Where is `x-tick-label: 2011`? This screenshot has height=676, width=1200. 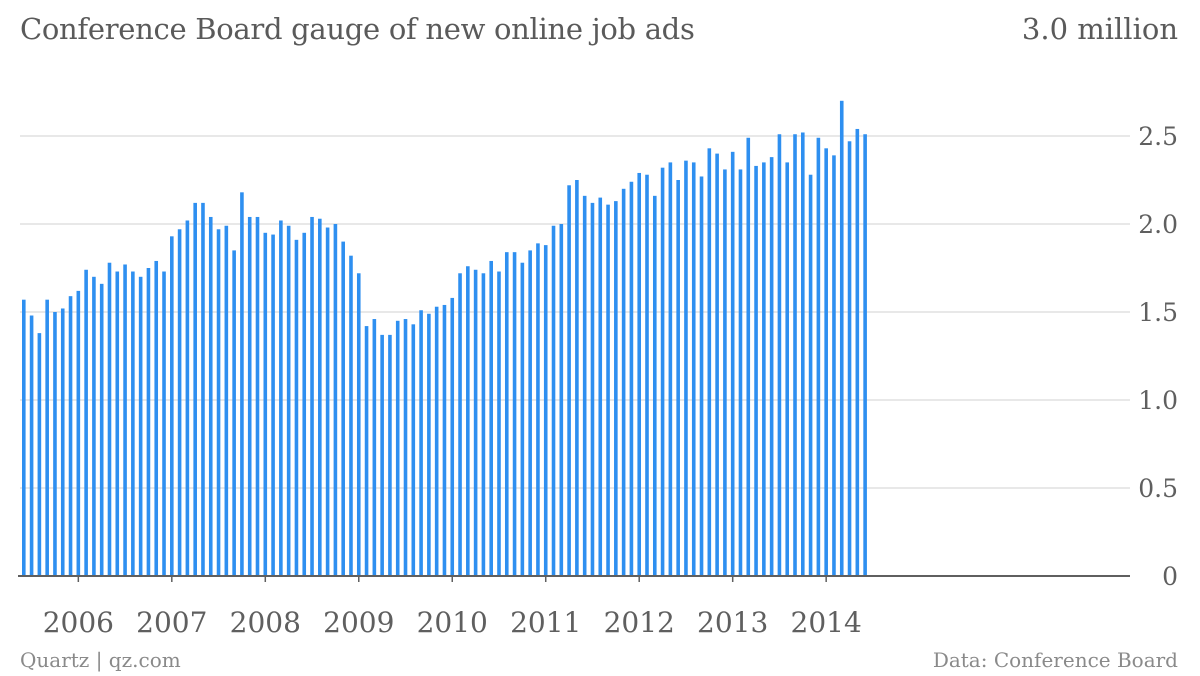
x-tick-label: 2011 is located at coordinates (545, 622).